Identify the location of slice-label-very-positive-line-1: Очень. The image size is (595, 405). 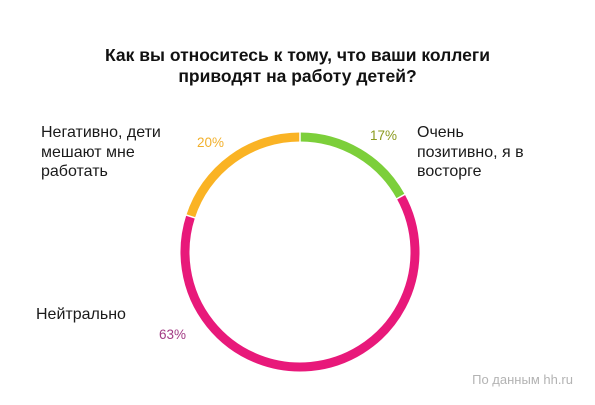
(440, 132).